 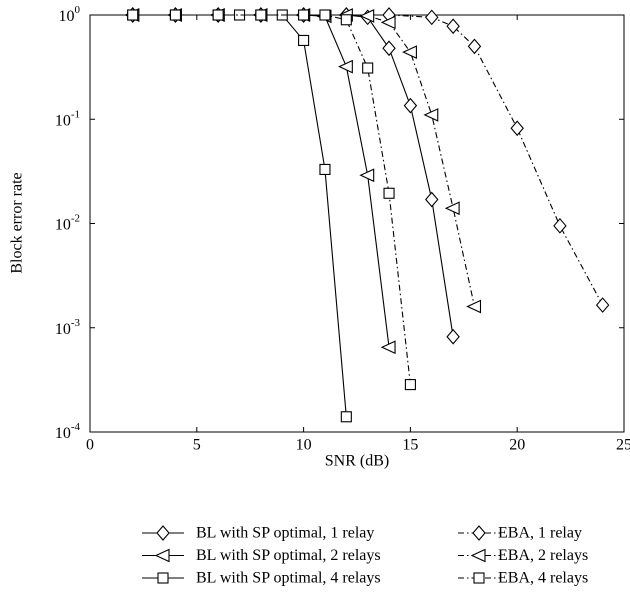 I want to click on y-tick-label: 10⁻², so click(x=67, y=222).